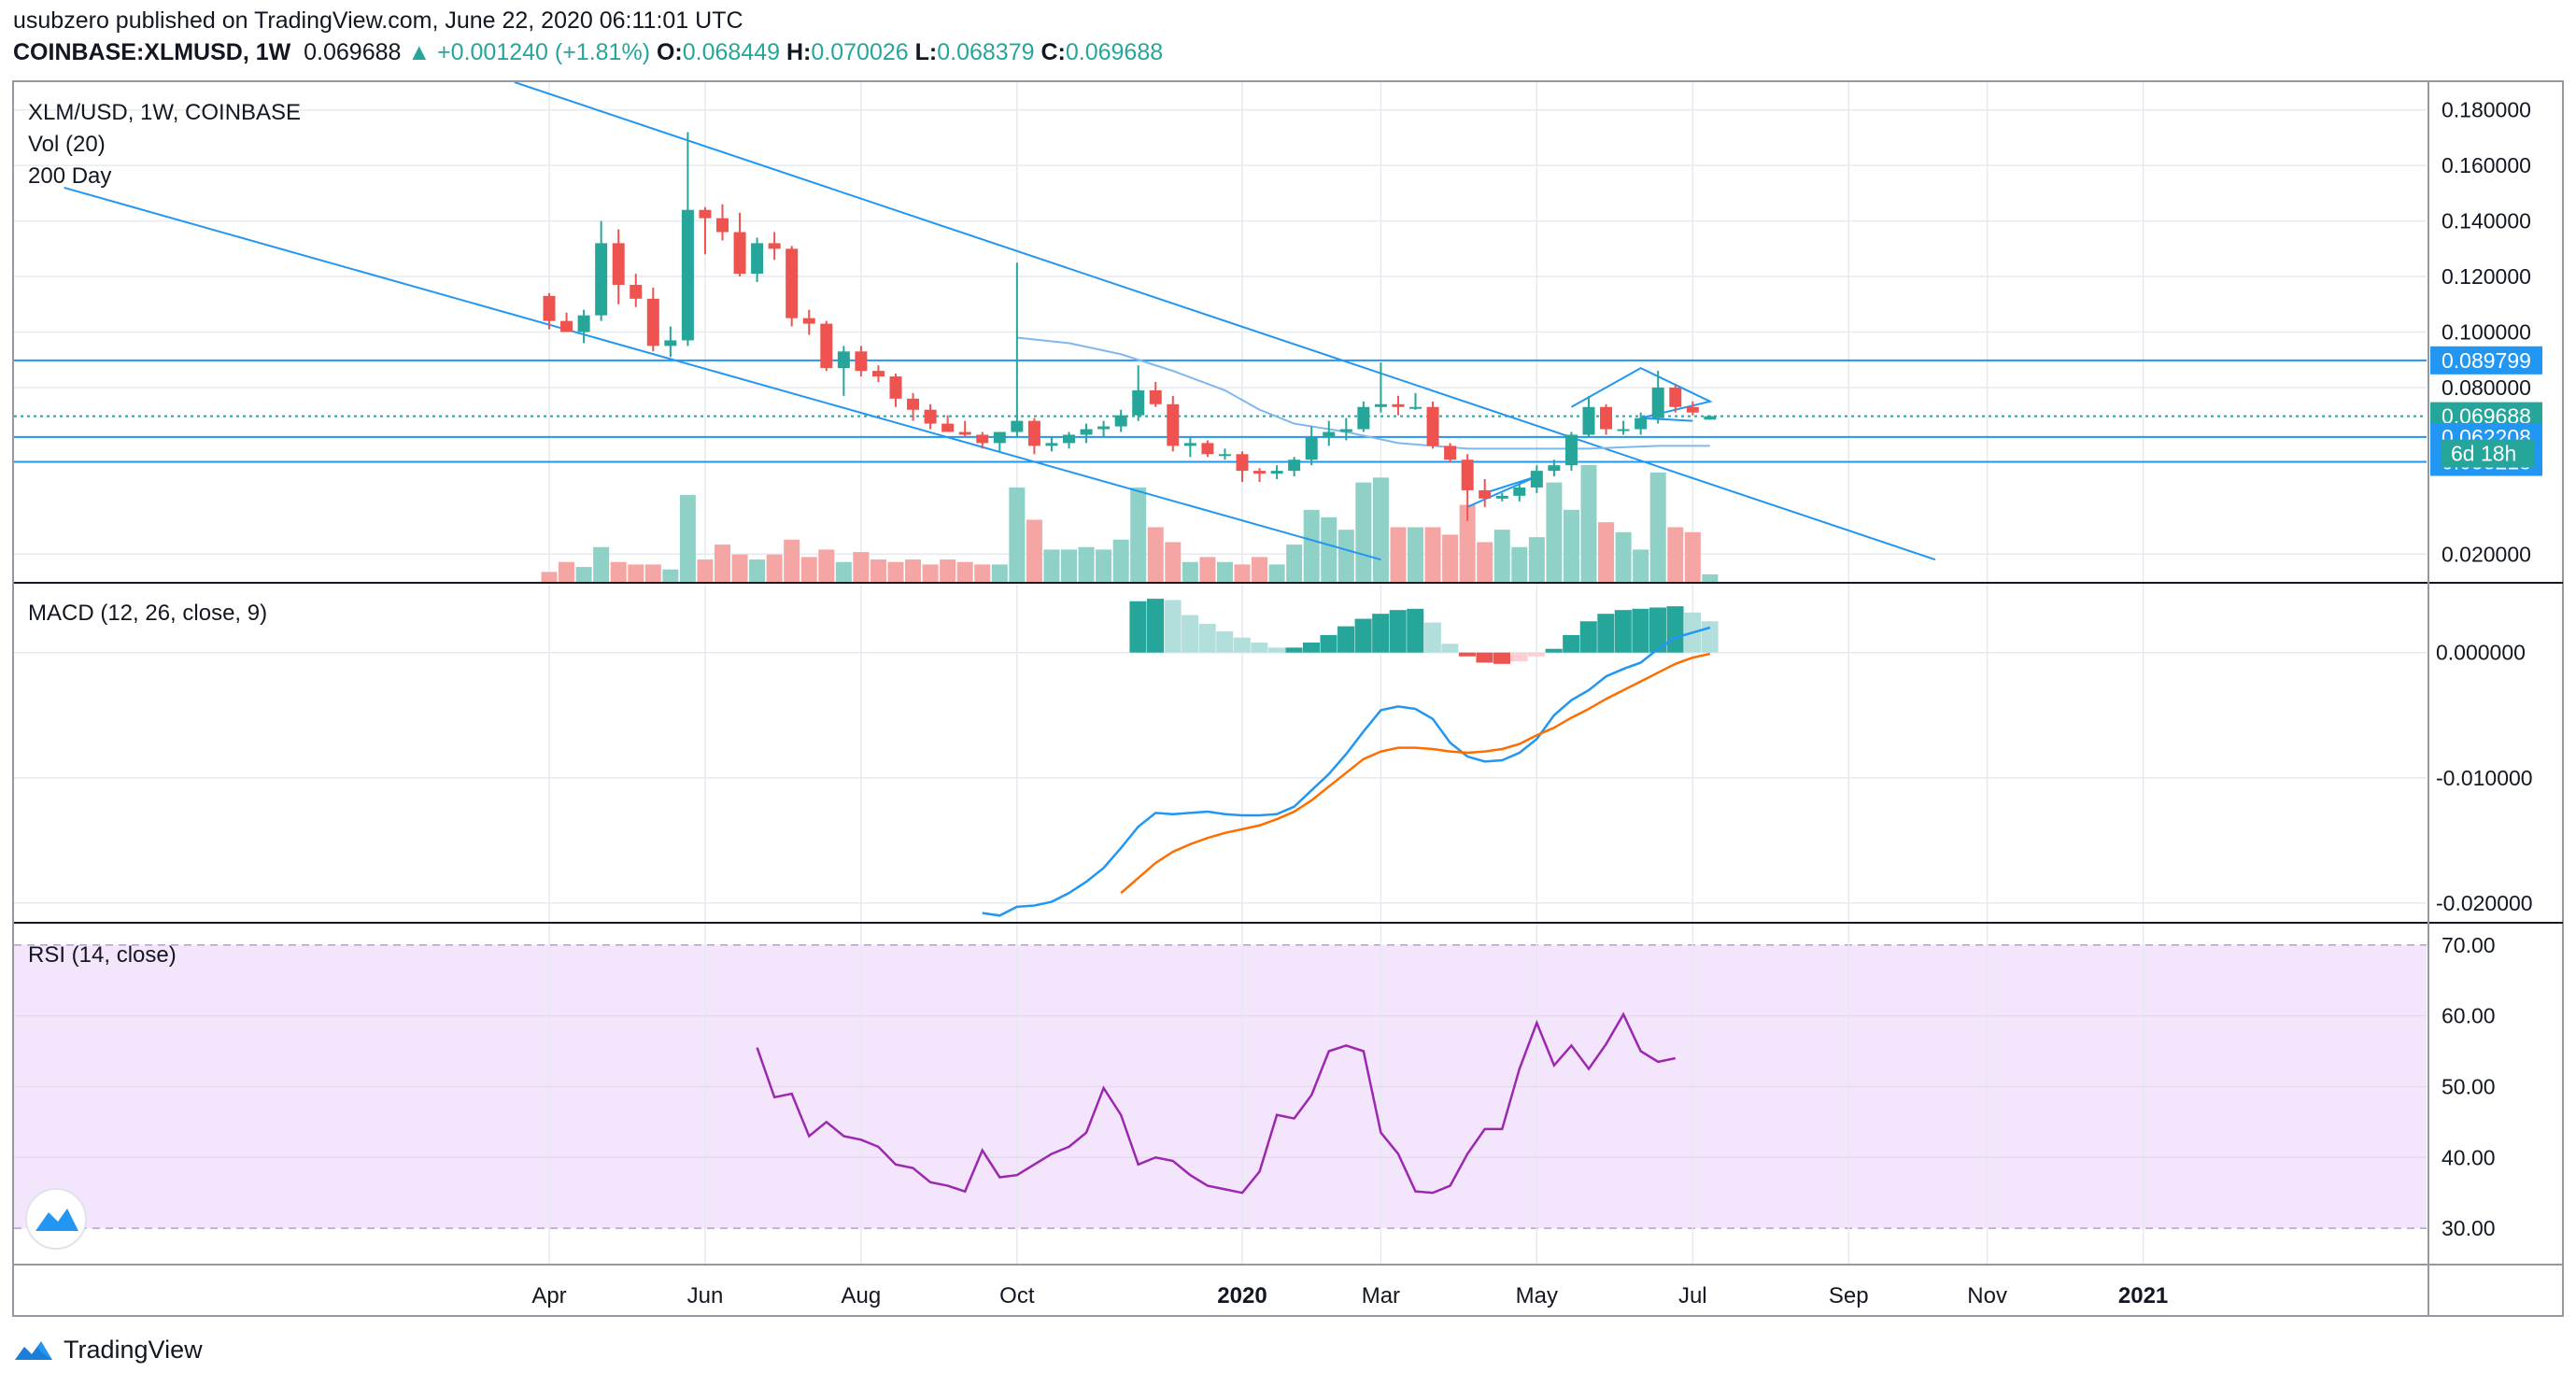 Image resolution: width=2576 pixels, height=1386 pixels. I want to click on macd-signal-line, so click(1415, 773).